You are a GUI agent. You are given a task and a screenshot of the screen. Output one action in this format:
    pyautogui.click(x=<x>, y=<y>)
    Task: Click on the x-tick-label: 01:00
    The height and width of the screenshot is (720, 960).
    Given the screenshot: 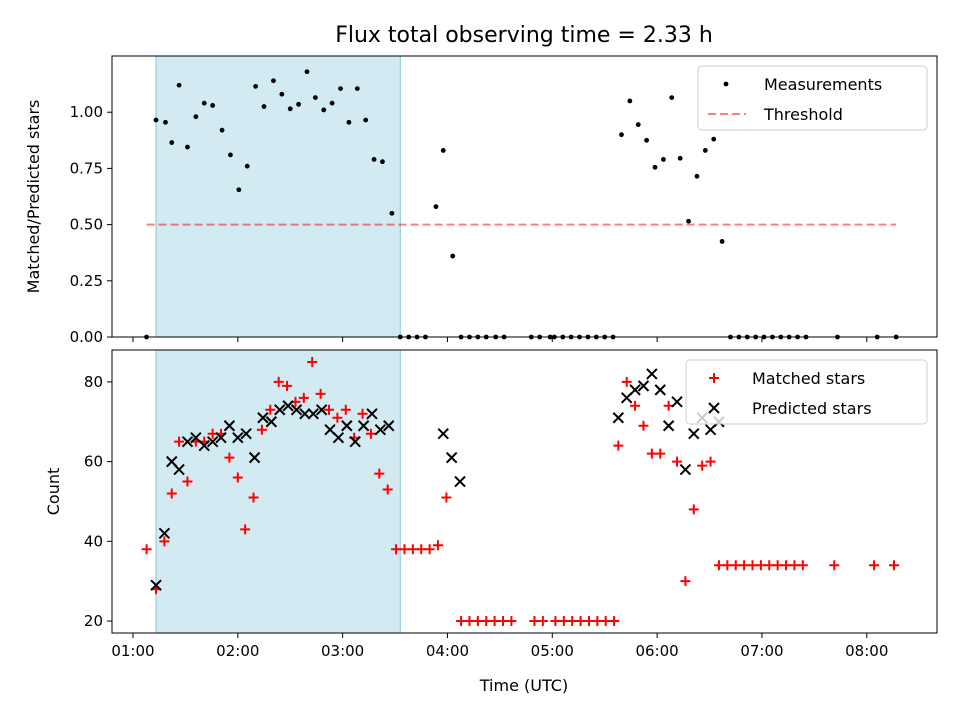 What is the action you would take?
    pyautogui.click(x=132, y=651)
    